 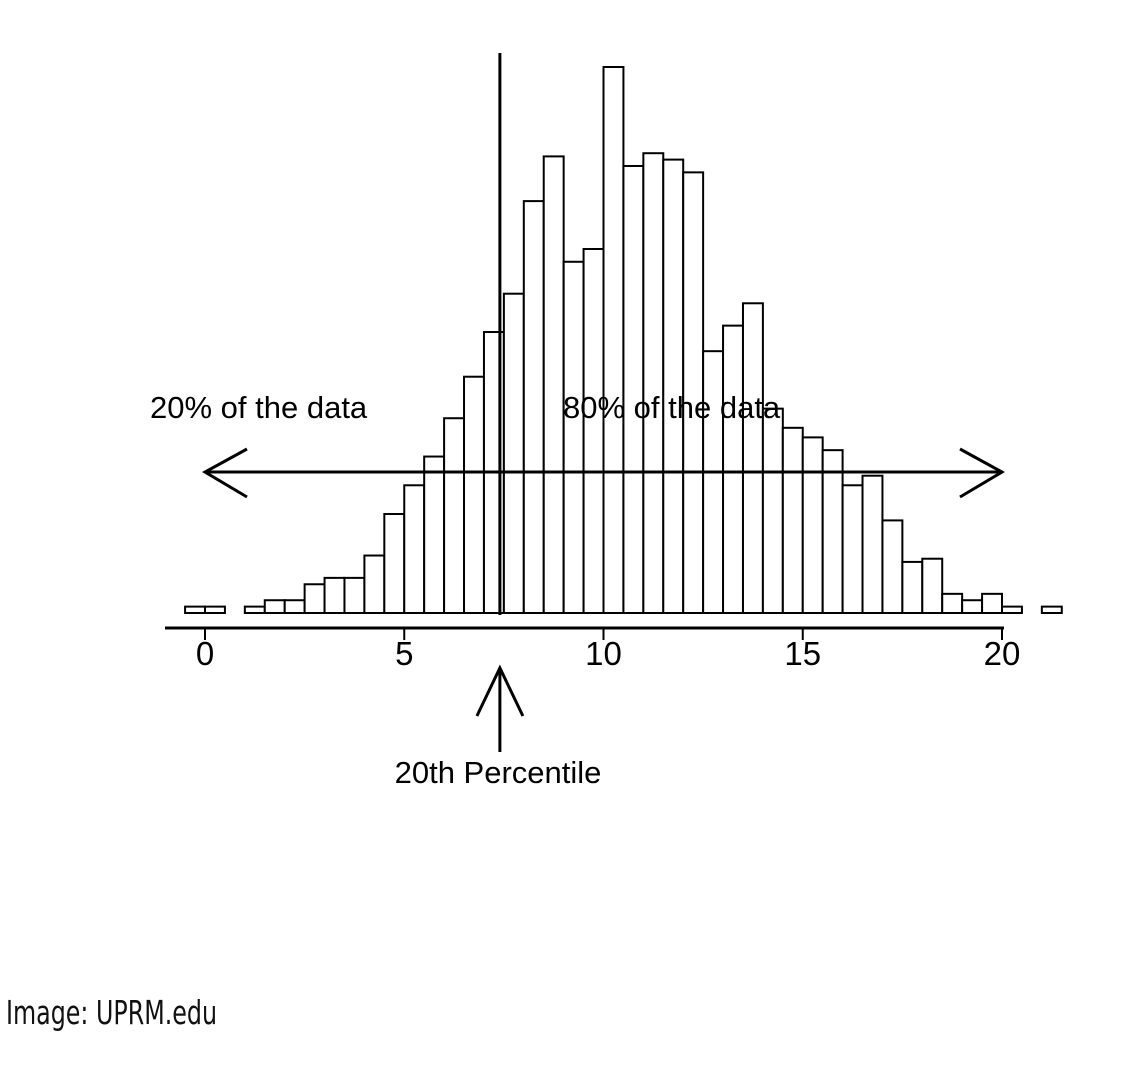 I want to click on percentile-up-arrow, so click(x=500, y=708).